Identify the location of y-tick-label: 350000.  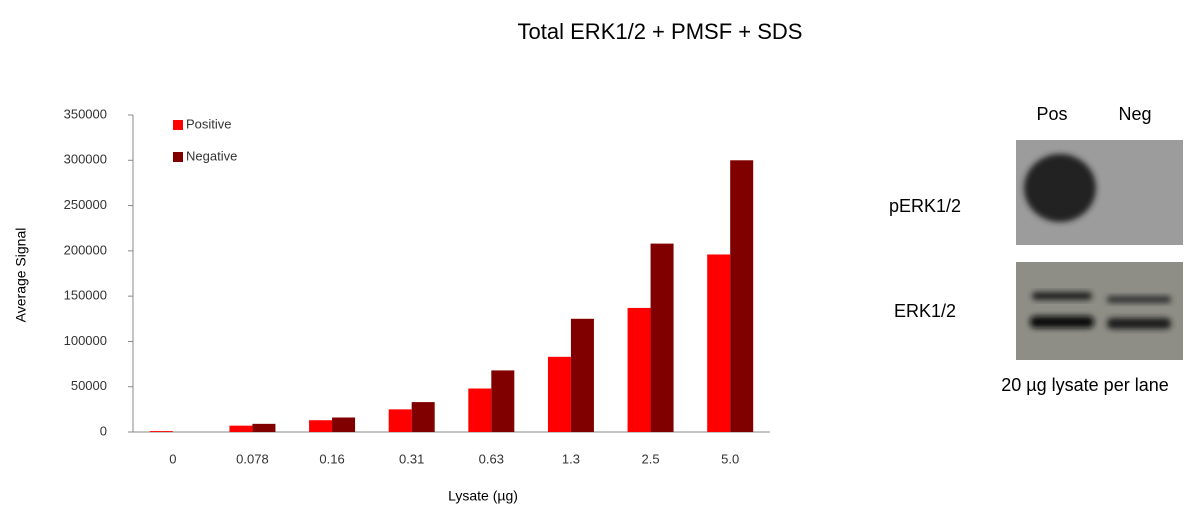
(85, 113).